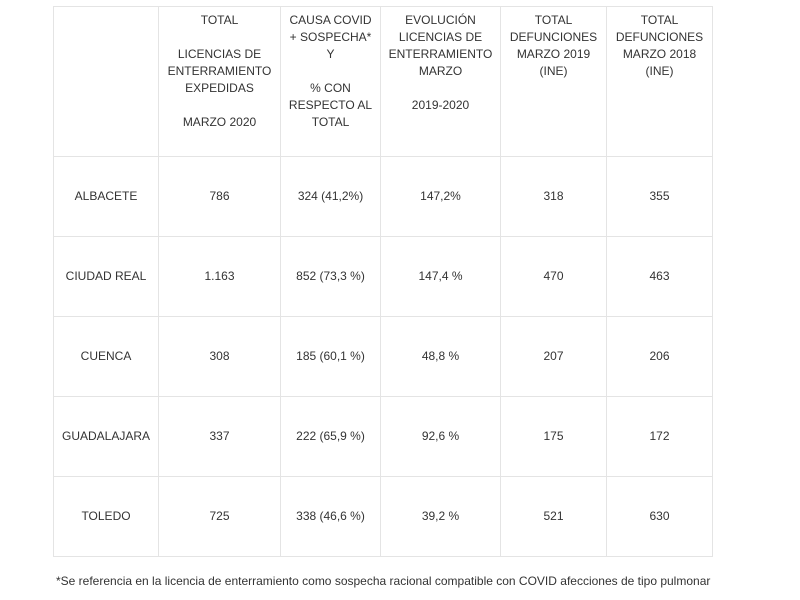 The image size is (800, 600). What do you see at coordinates (219, 516) in the screenshot?
I see `licencias-cell: 725` at bounding box center [219, 516].